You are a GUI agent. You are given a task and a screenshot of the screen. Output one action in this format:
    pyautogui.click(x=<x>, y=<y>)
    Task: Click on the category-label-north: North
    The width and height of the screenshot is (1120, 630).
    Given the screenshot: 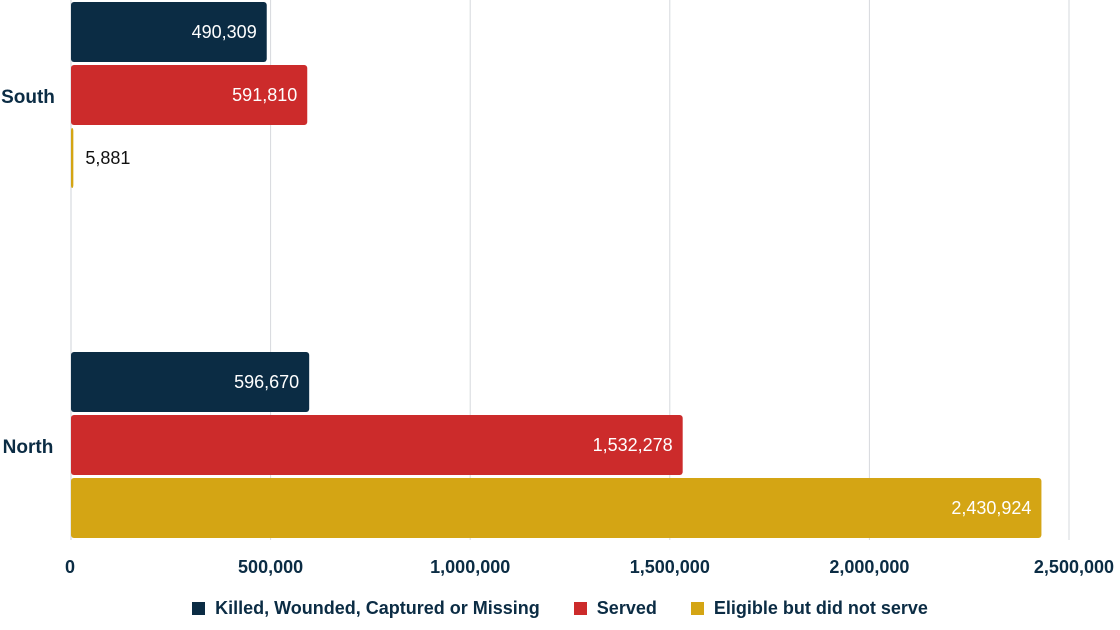 What is the action you would take?
    pyautogui.click(x=28, y=447)
    